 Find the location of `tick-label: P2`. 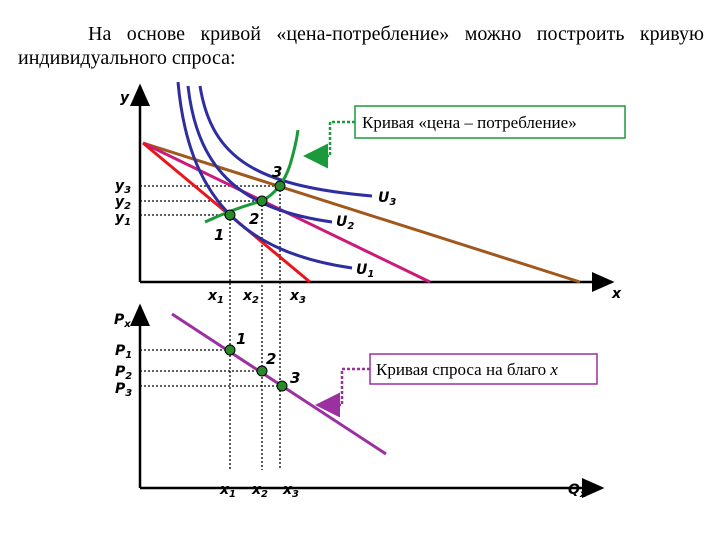

tick-label: P2 is located at coordinates (123, 373).